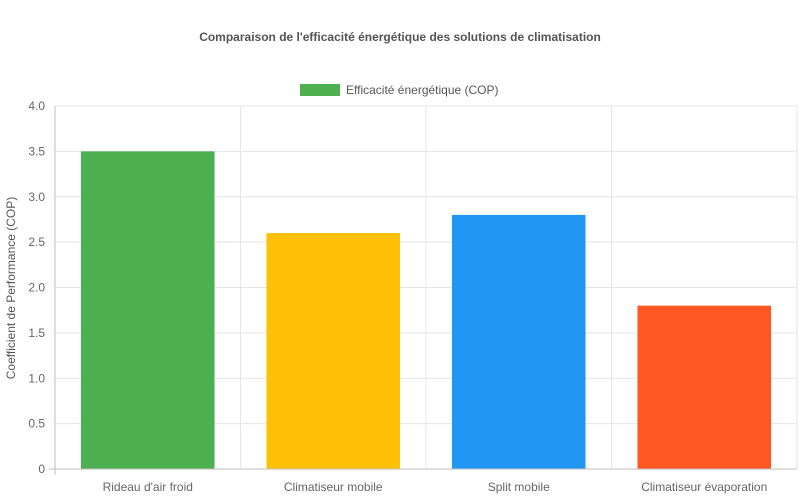 This screenshot has height=500, width=800. What do you see at coordinates (41, 469) in the screenshot?
I see `y-tick-label: 0` at bounding box center [41, 469].